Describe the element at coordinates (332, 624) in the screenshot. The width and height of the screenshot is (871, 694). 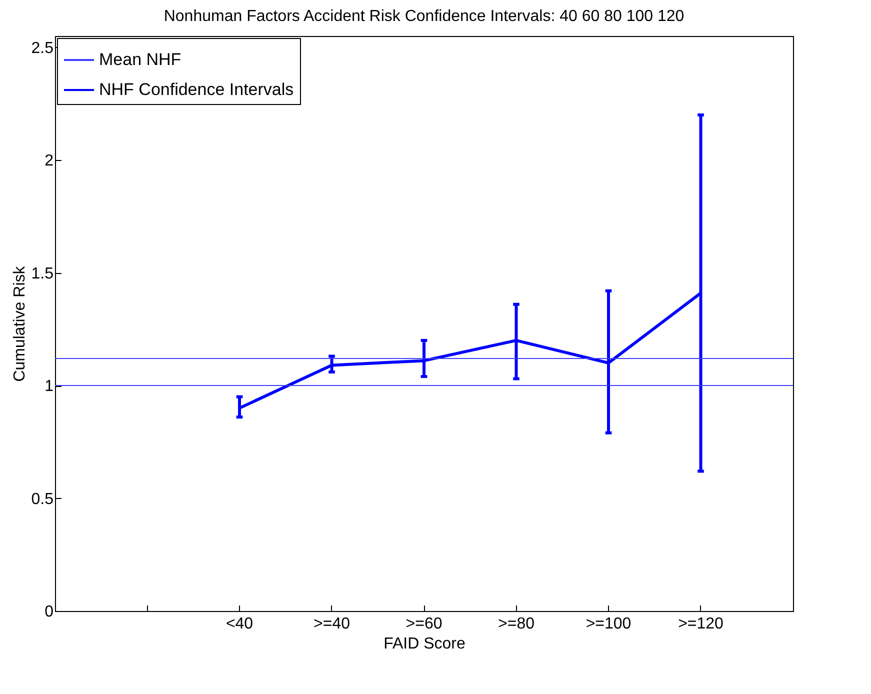
I see `x-tick-label: >=40` at that location.